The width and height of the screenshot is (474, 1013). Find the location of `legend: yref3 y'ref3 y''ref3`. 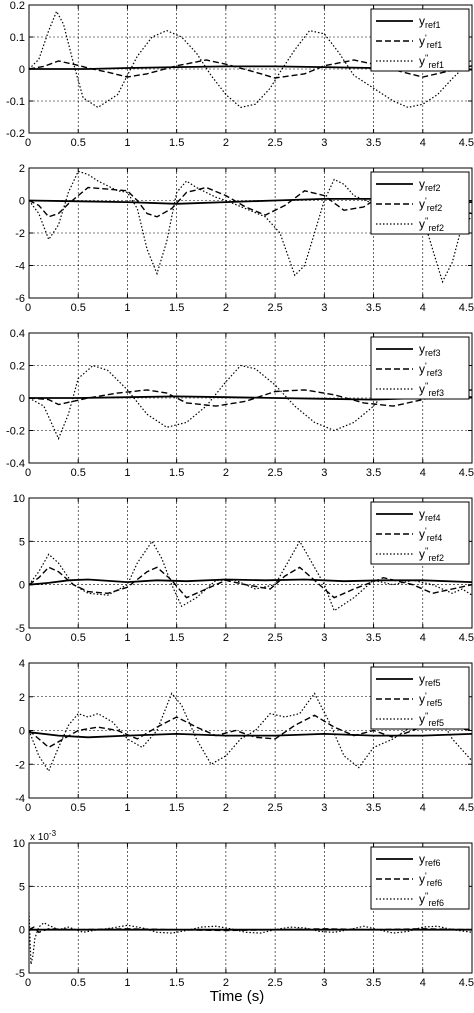

legend: yref3 y'ref3 y''ref3 is located at coordinates (420, 368).